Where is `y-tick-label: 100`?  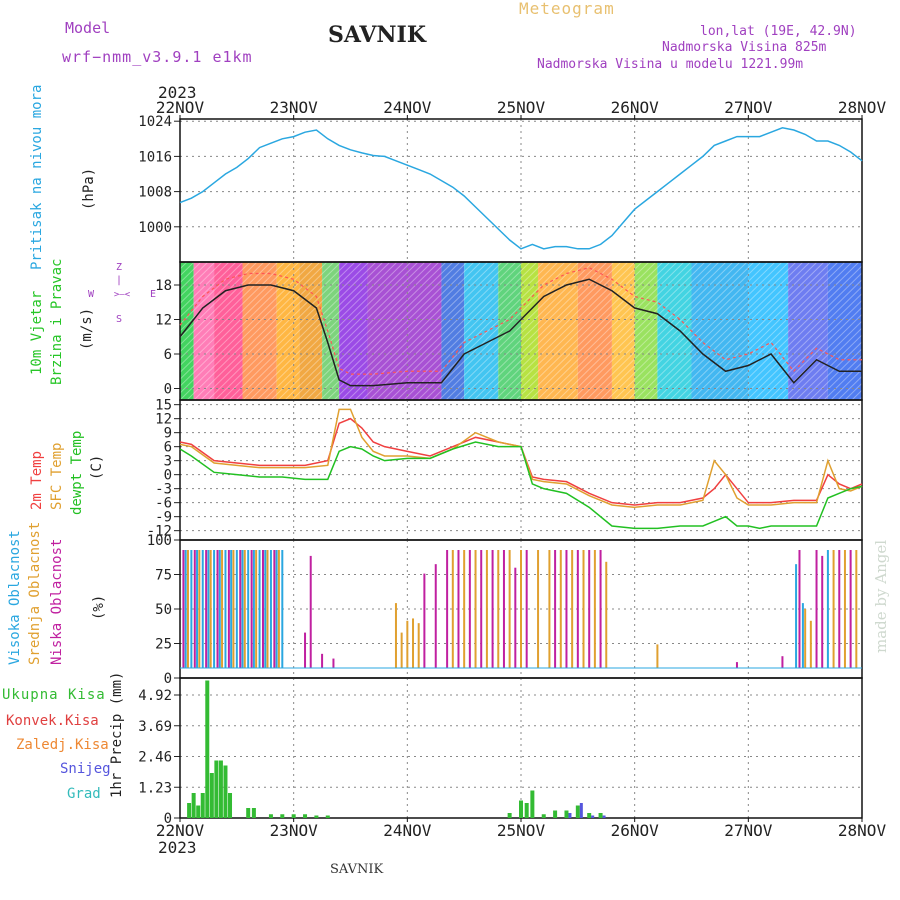
y-tick-label: 100 is located at coordinates (159, 541).